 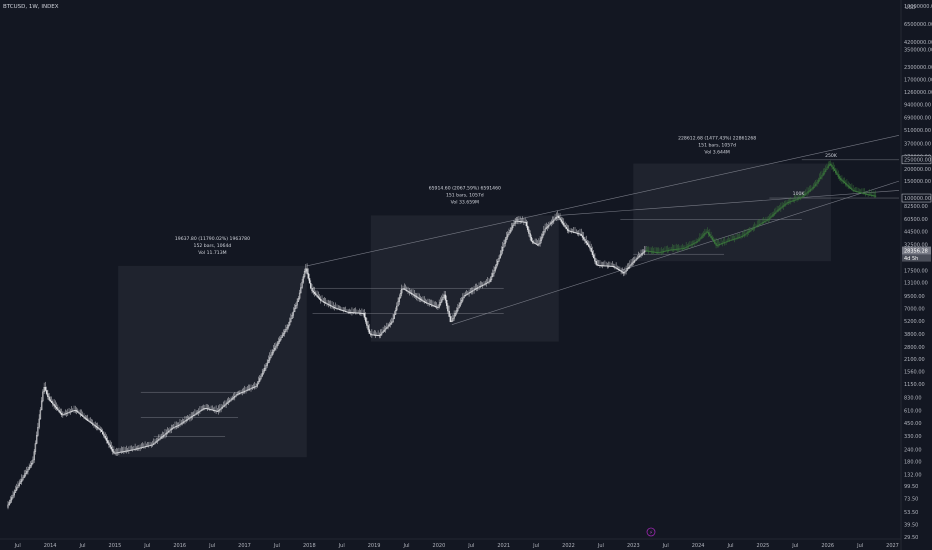 What do you see at coordinates (916, 284) in the screenshot?
I see `price-tick-22: 13100.00` at bounding box center [916, 284].